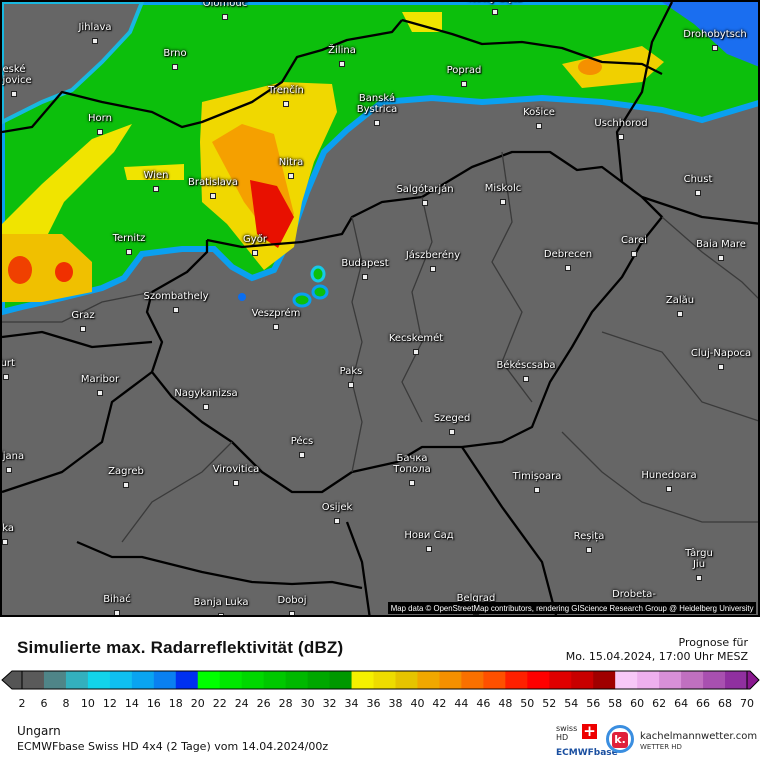 This screenshot has height=760, width=760. I want to click on border-croatia-bosnia, so click(219, 565).